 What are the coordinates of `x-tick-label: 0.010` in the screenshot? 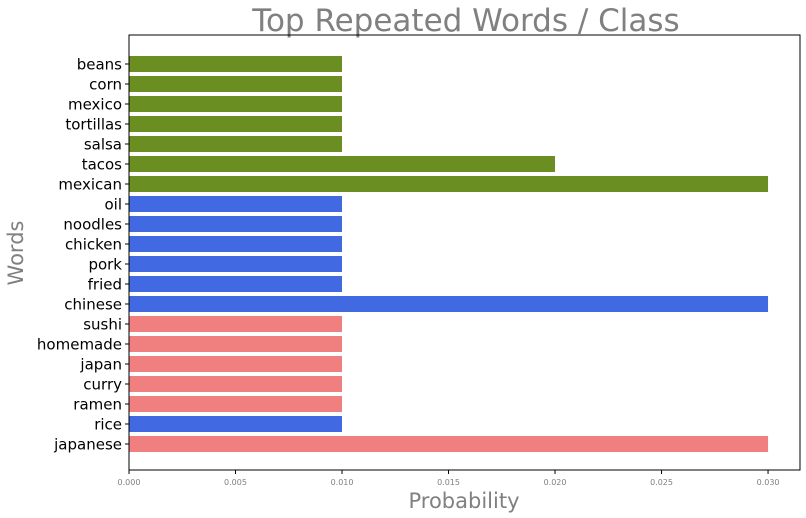 It's located at (342, 482).